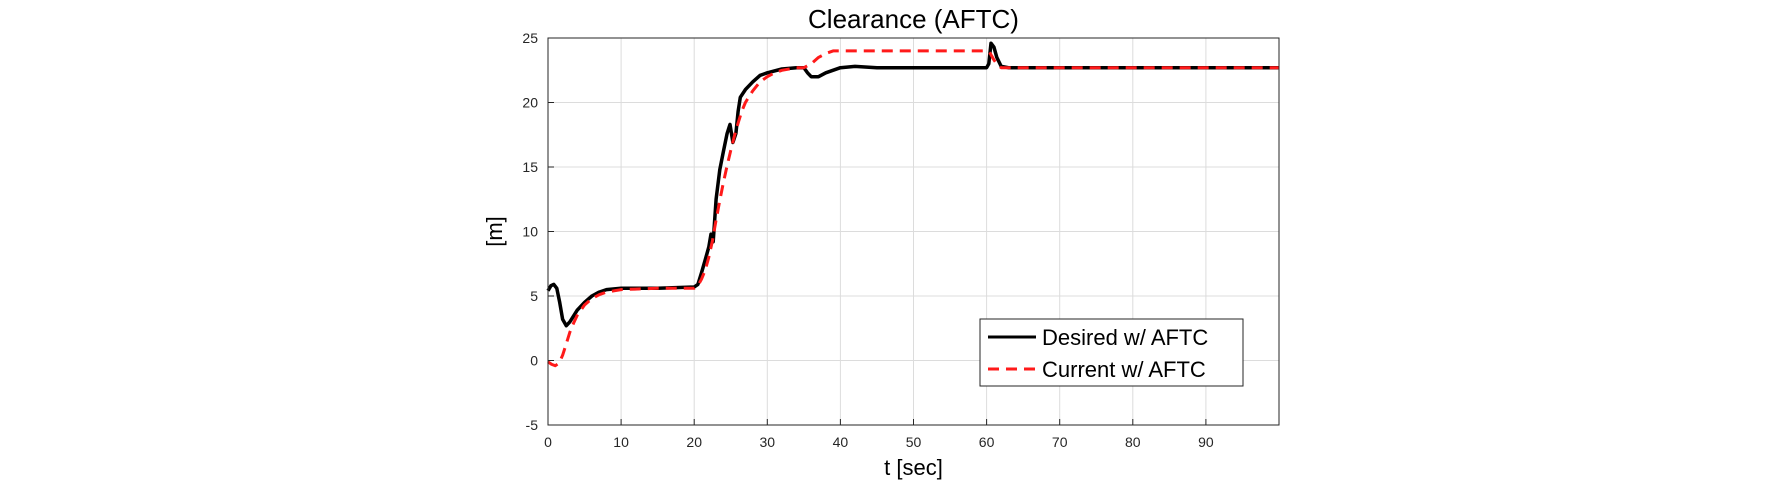  What do you see at coordinates (1124, 369) in the screenshot?
I see `legend-label-current: Current w/ AFTC` at bounding box center [1124, 369].